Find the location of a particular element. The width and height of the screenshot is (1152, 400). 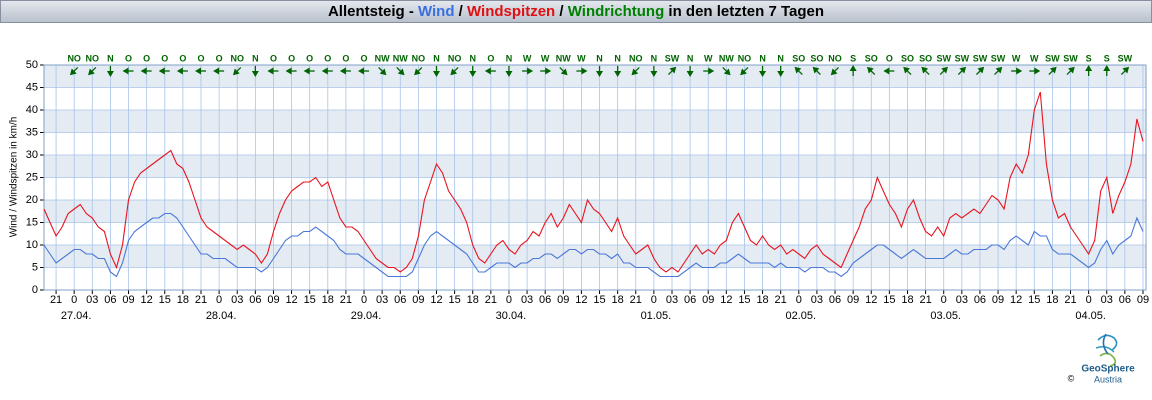

logo-name: GeoSphere is located at coordinates (1108, 369).